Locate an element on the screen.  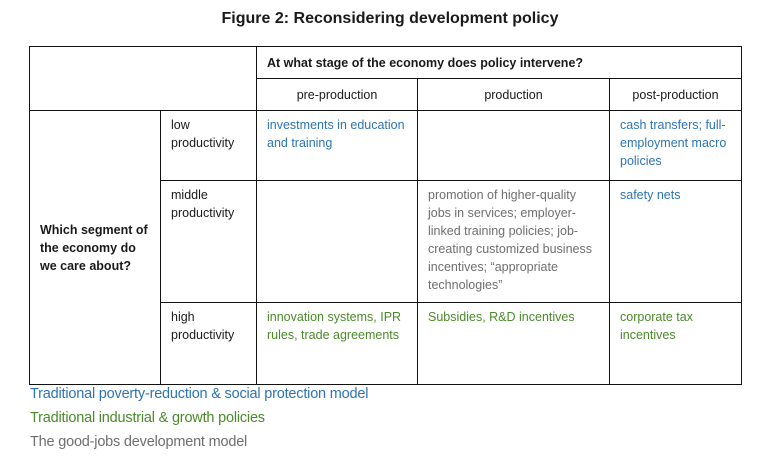
stage-header-production: production is located at coordinates (514, 95).